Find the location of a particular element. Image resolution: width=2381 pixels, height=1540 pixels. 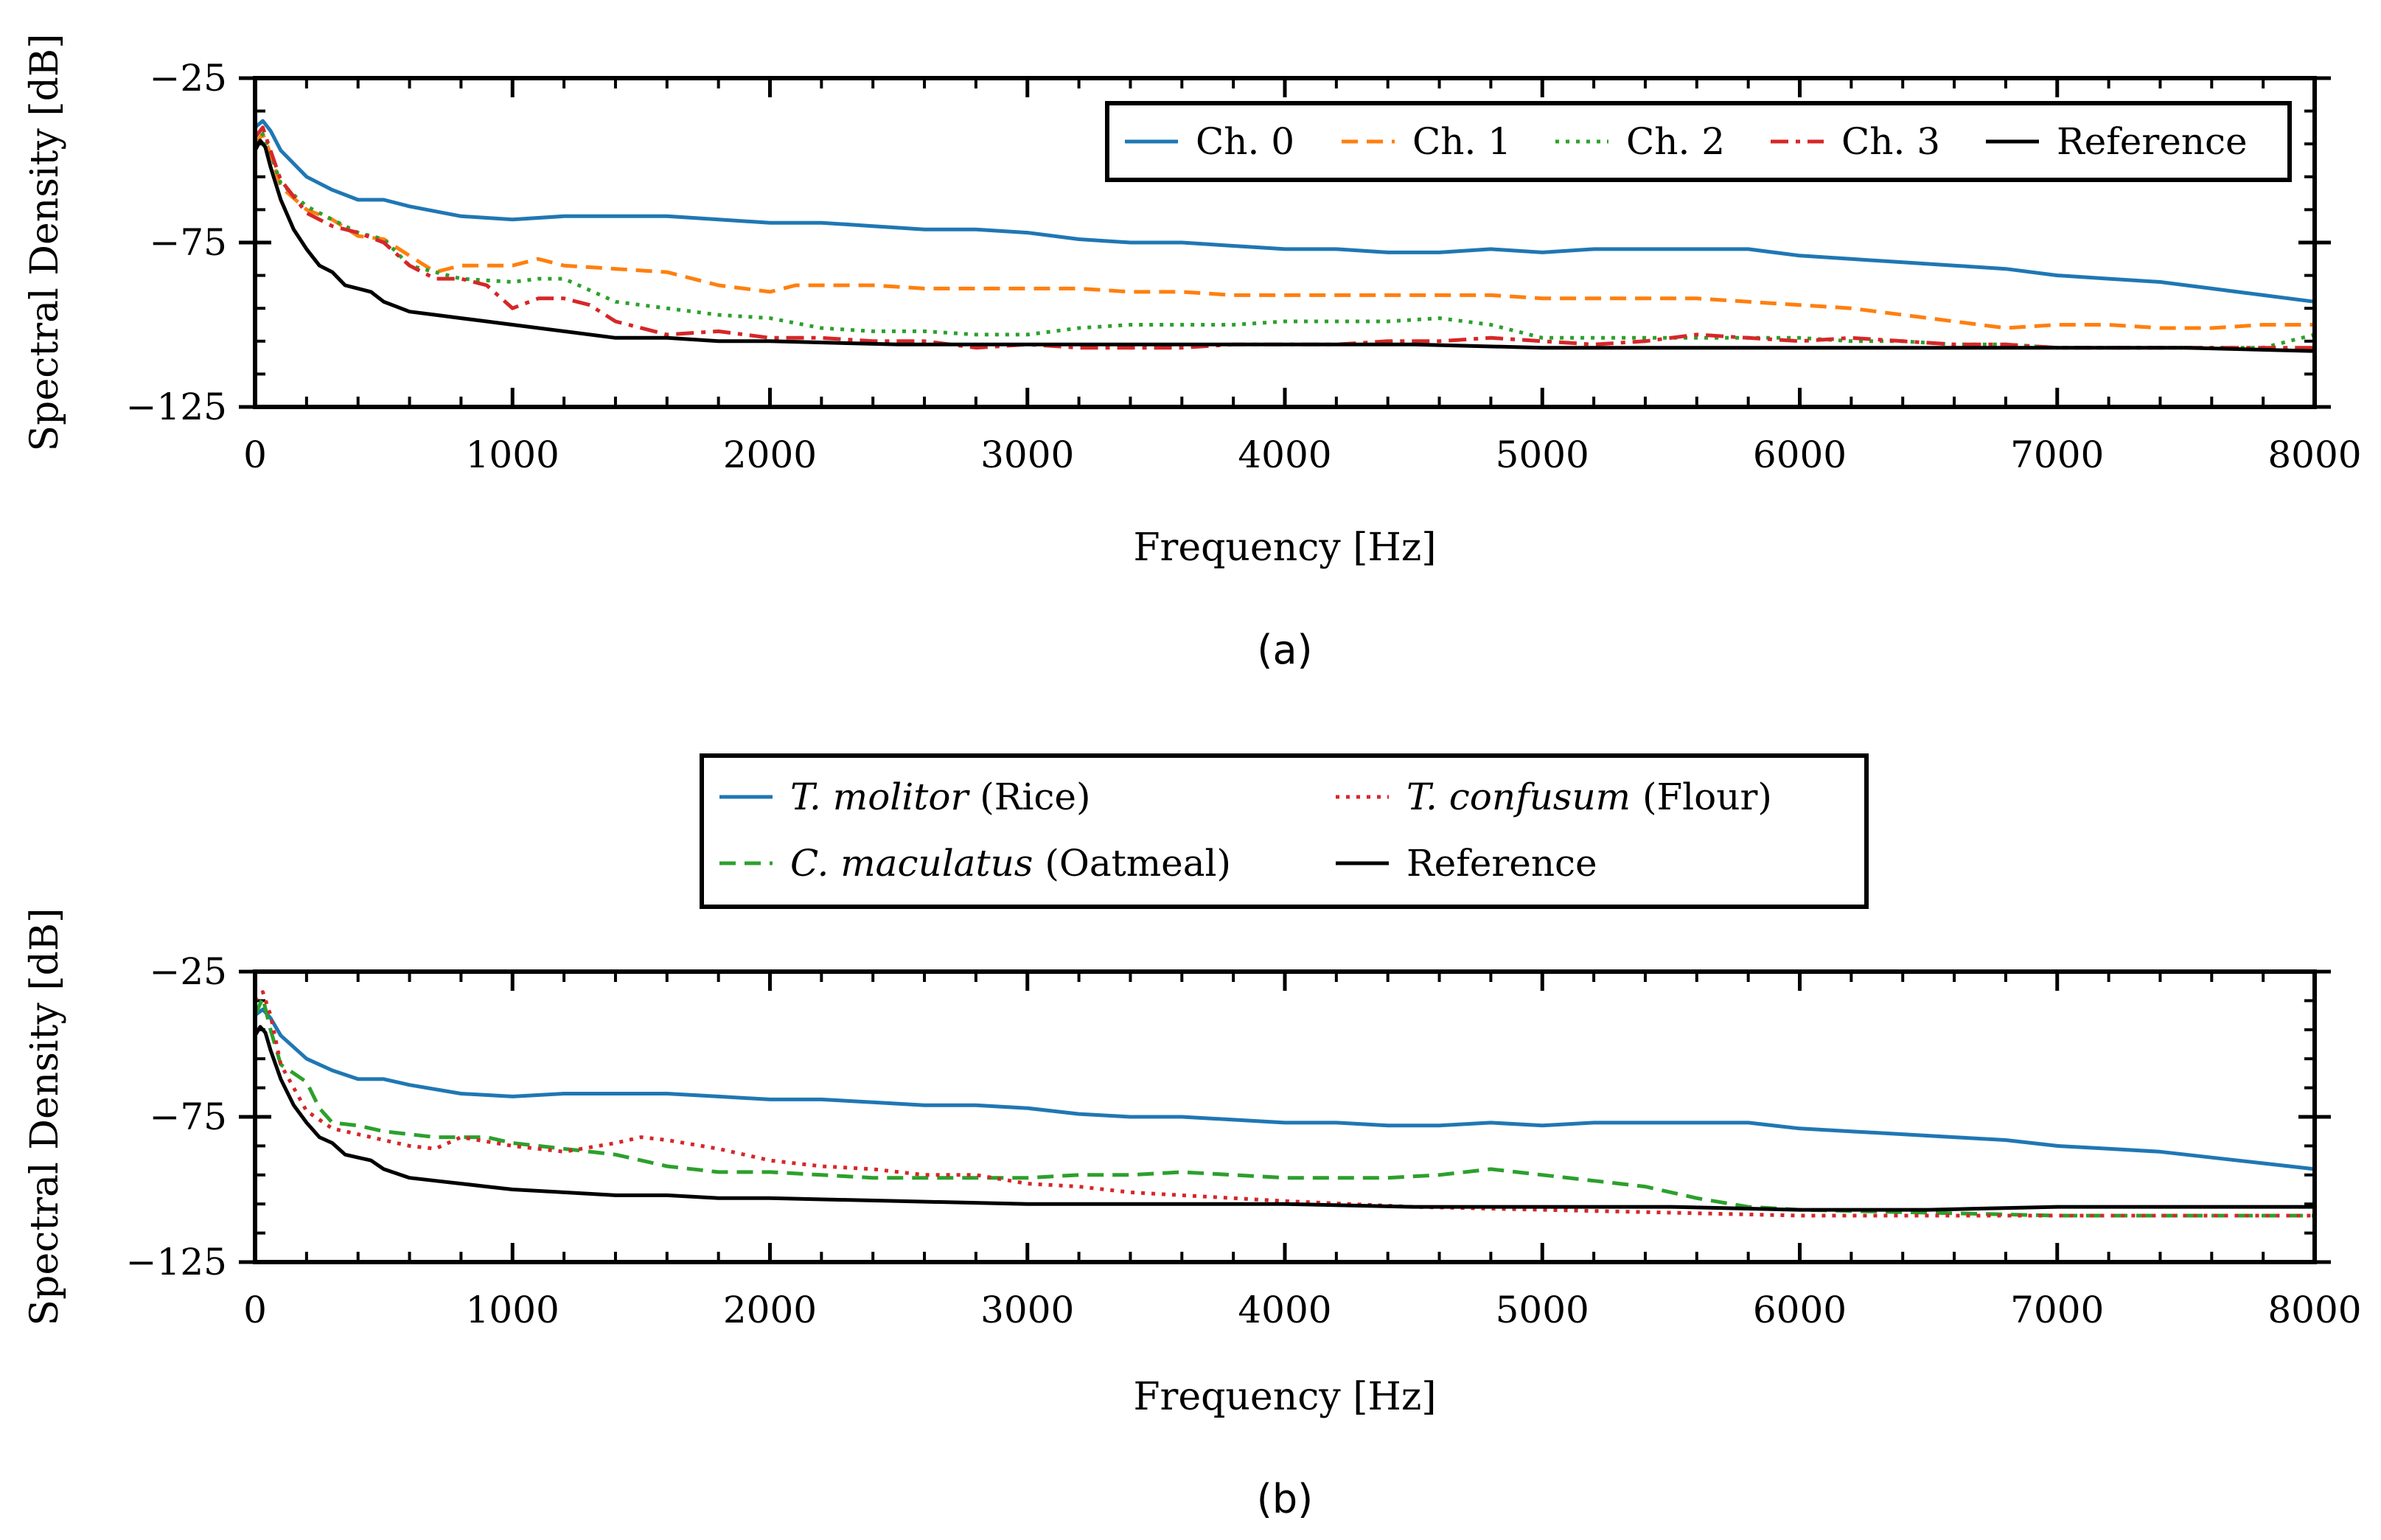

panel-label-b: (b) is located at coordinates (1285, 1499).